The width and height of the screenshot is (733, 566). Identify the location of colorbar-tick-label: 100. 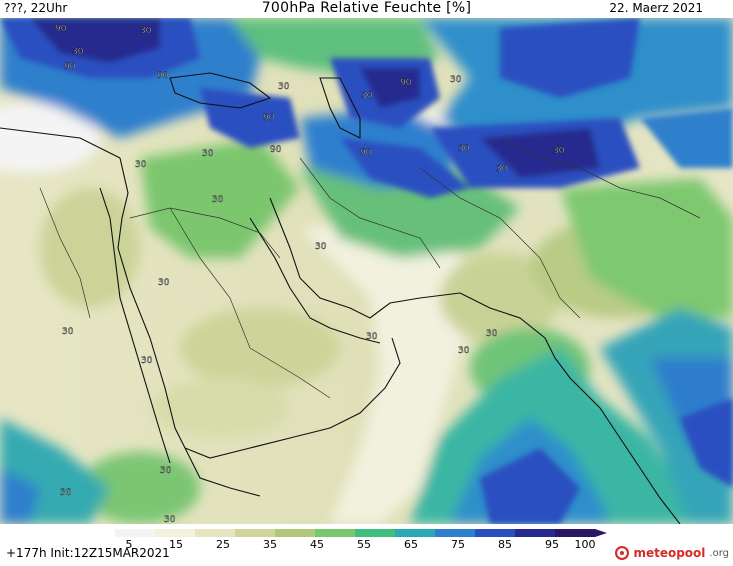
(585, 543).